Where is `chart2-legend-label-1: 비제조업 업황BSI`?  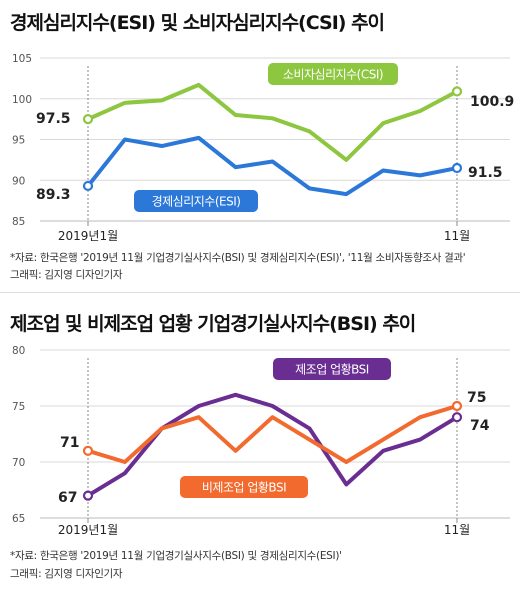 chart2-legend-label-1: 비제조업 업황BSI is located at coordinates (244, 488).